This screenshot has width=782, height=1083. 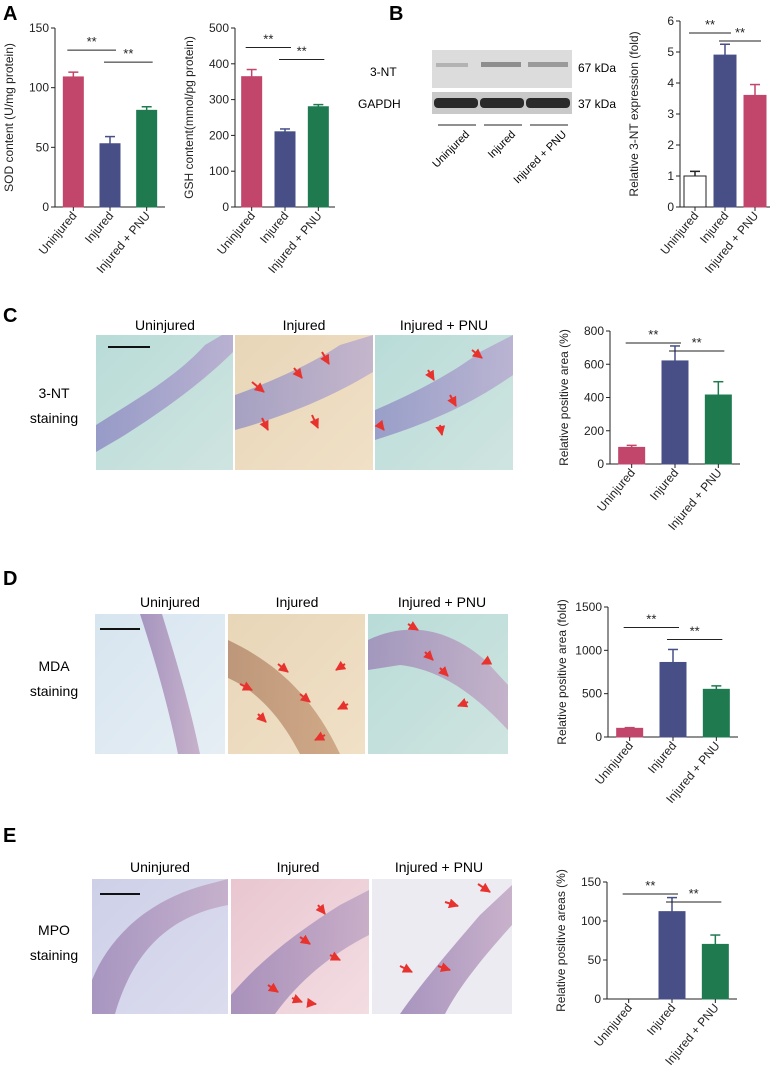 I want to click on y-tick-label: 2, so click(x=670, y=145).